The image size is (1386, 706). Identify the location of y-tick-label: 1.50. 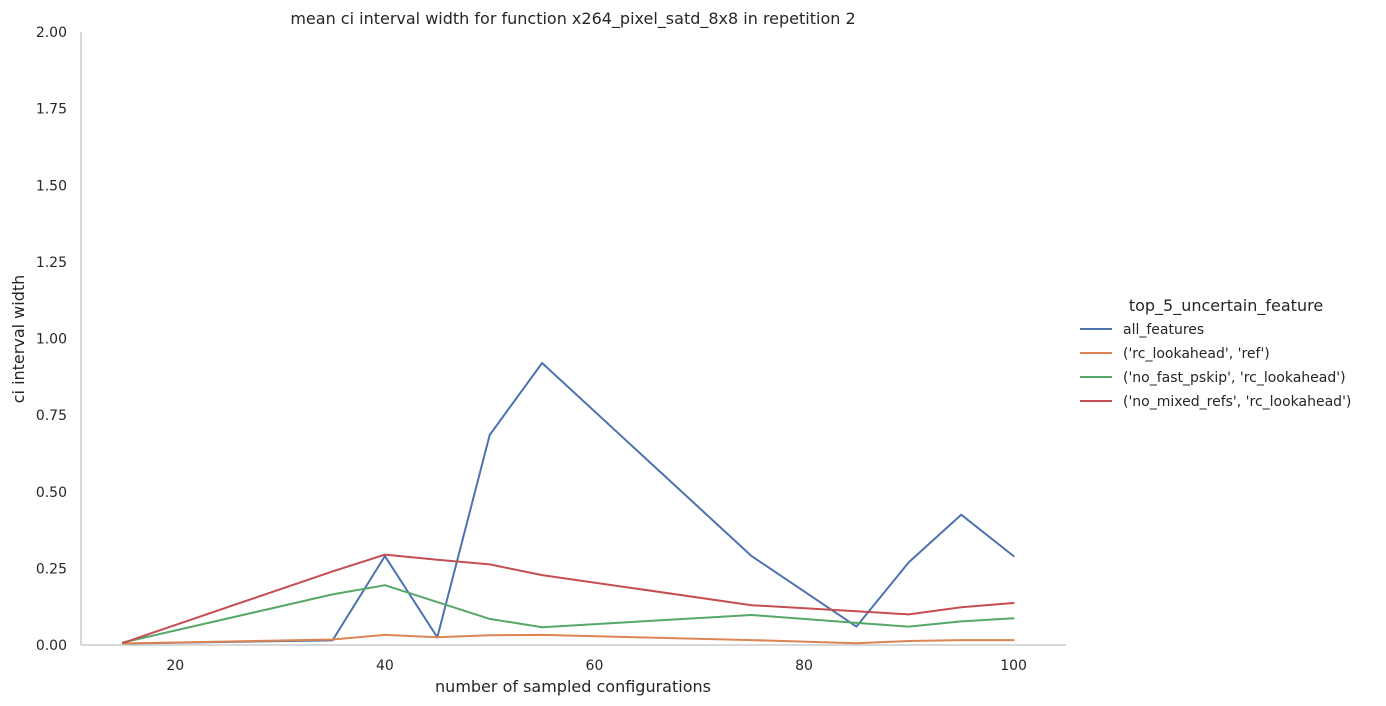
(51, 186).